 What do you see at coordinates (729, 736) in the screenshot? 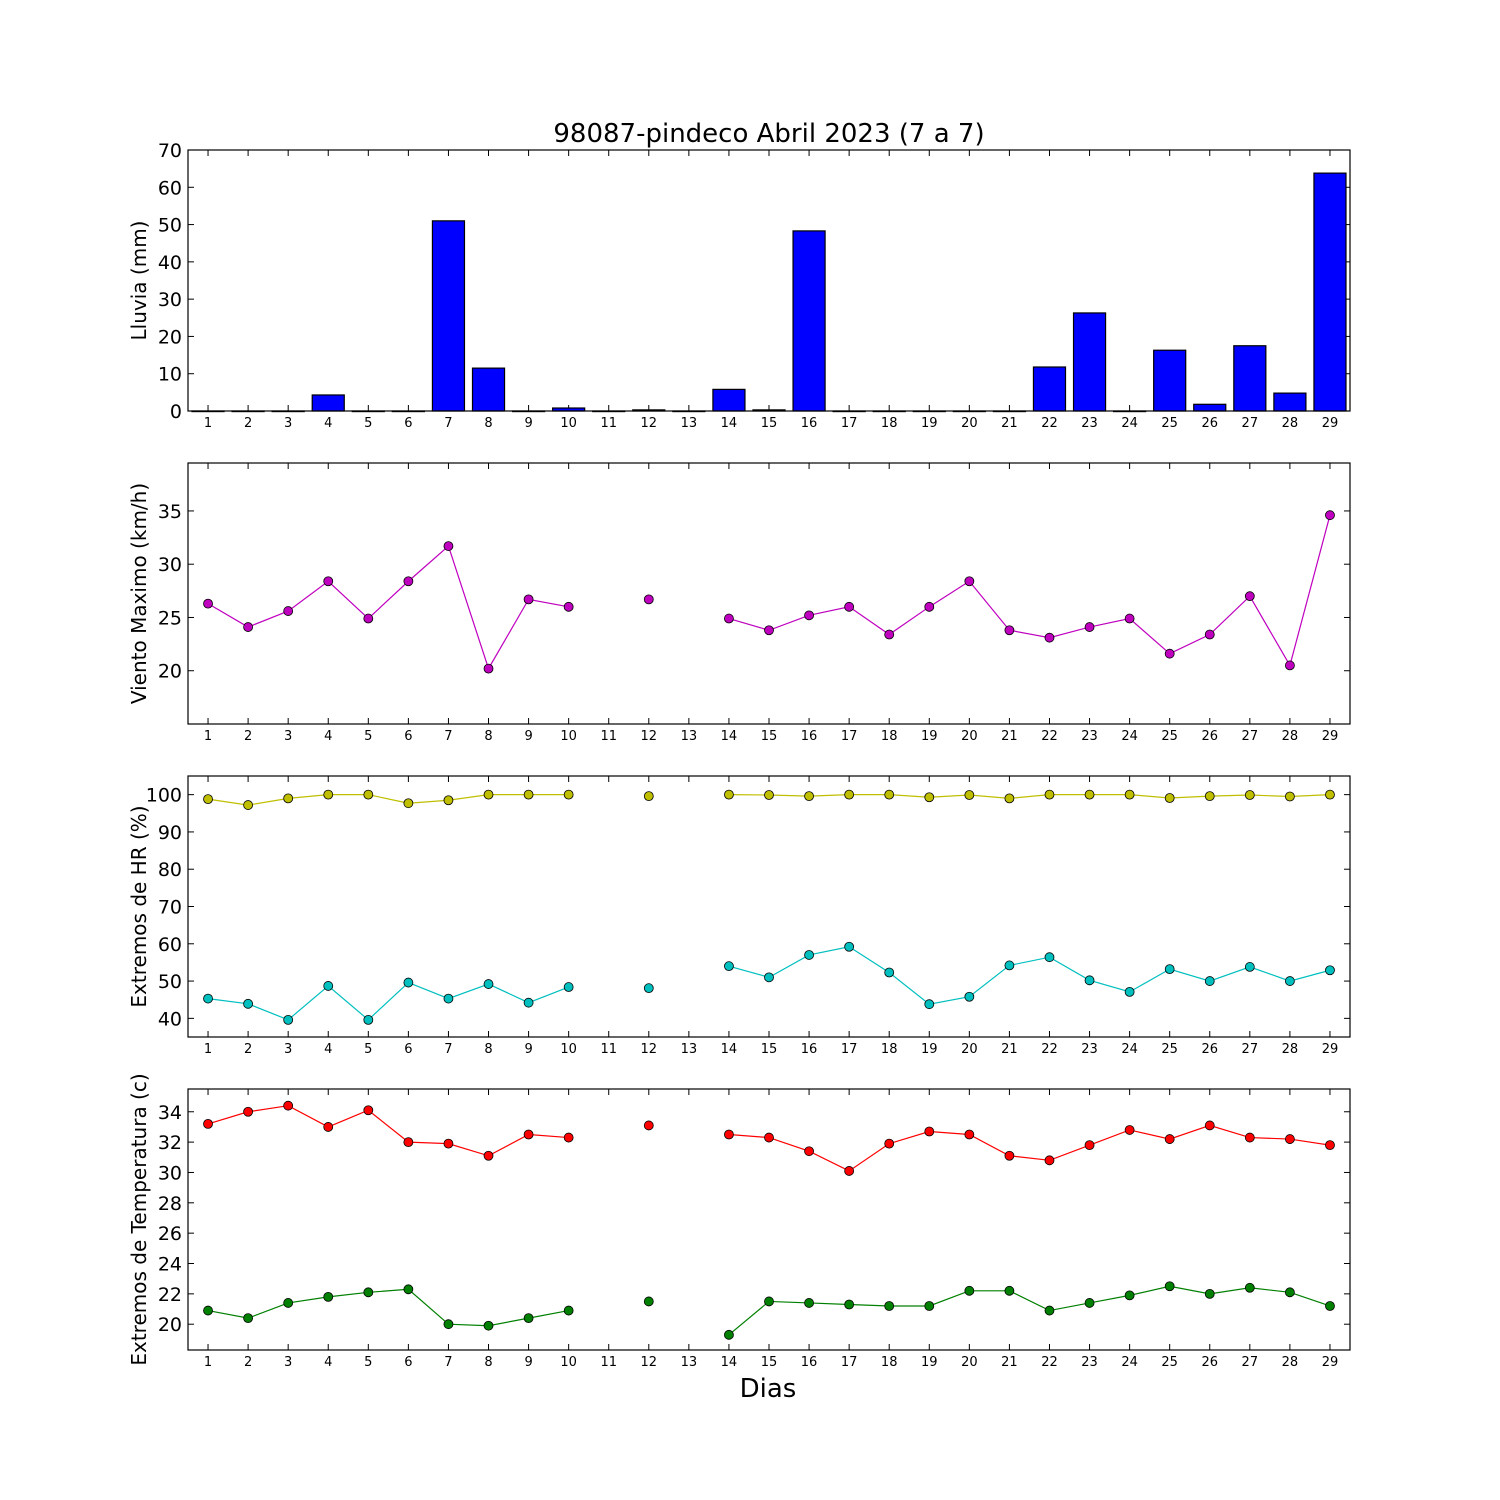
I see `x-tick-label: 14` at bounding box center [729, 736].